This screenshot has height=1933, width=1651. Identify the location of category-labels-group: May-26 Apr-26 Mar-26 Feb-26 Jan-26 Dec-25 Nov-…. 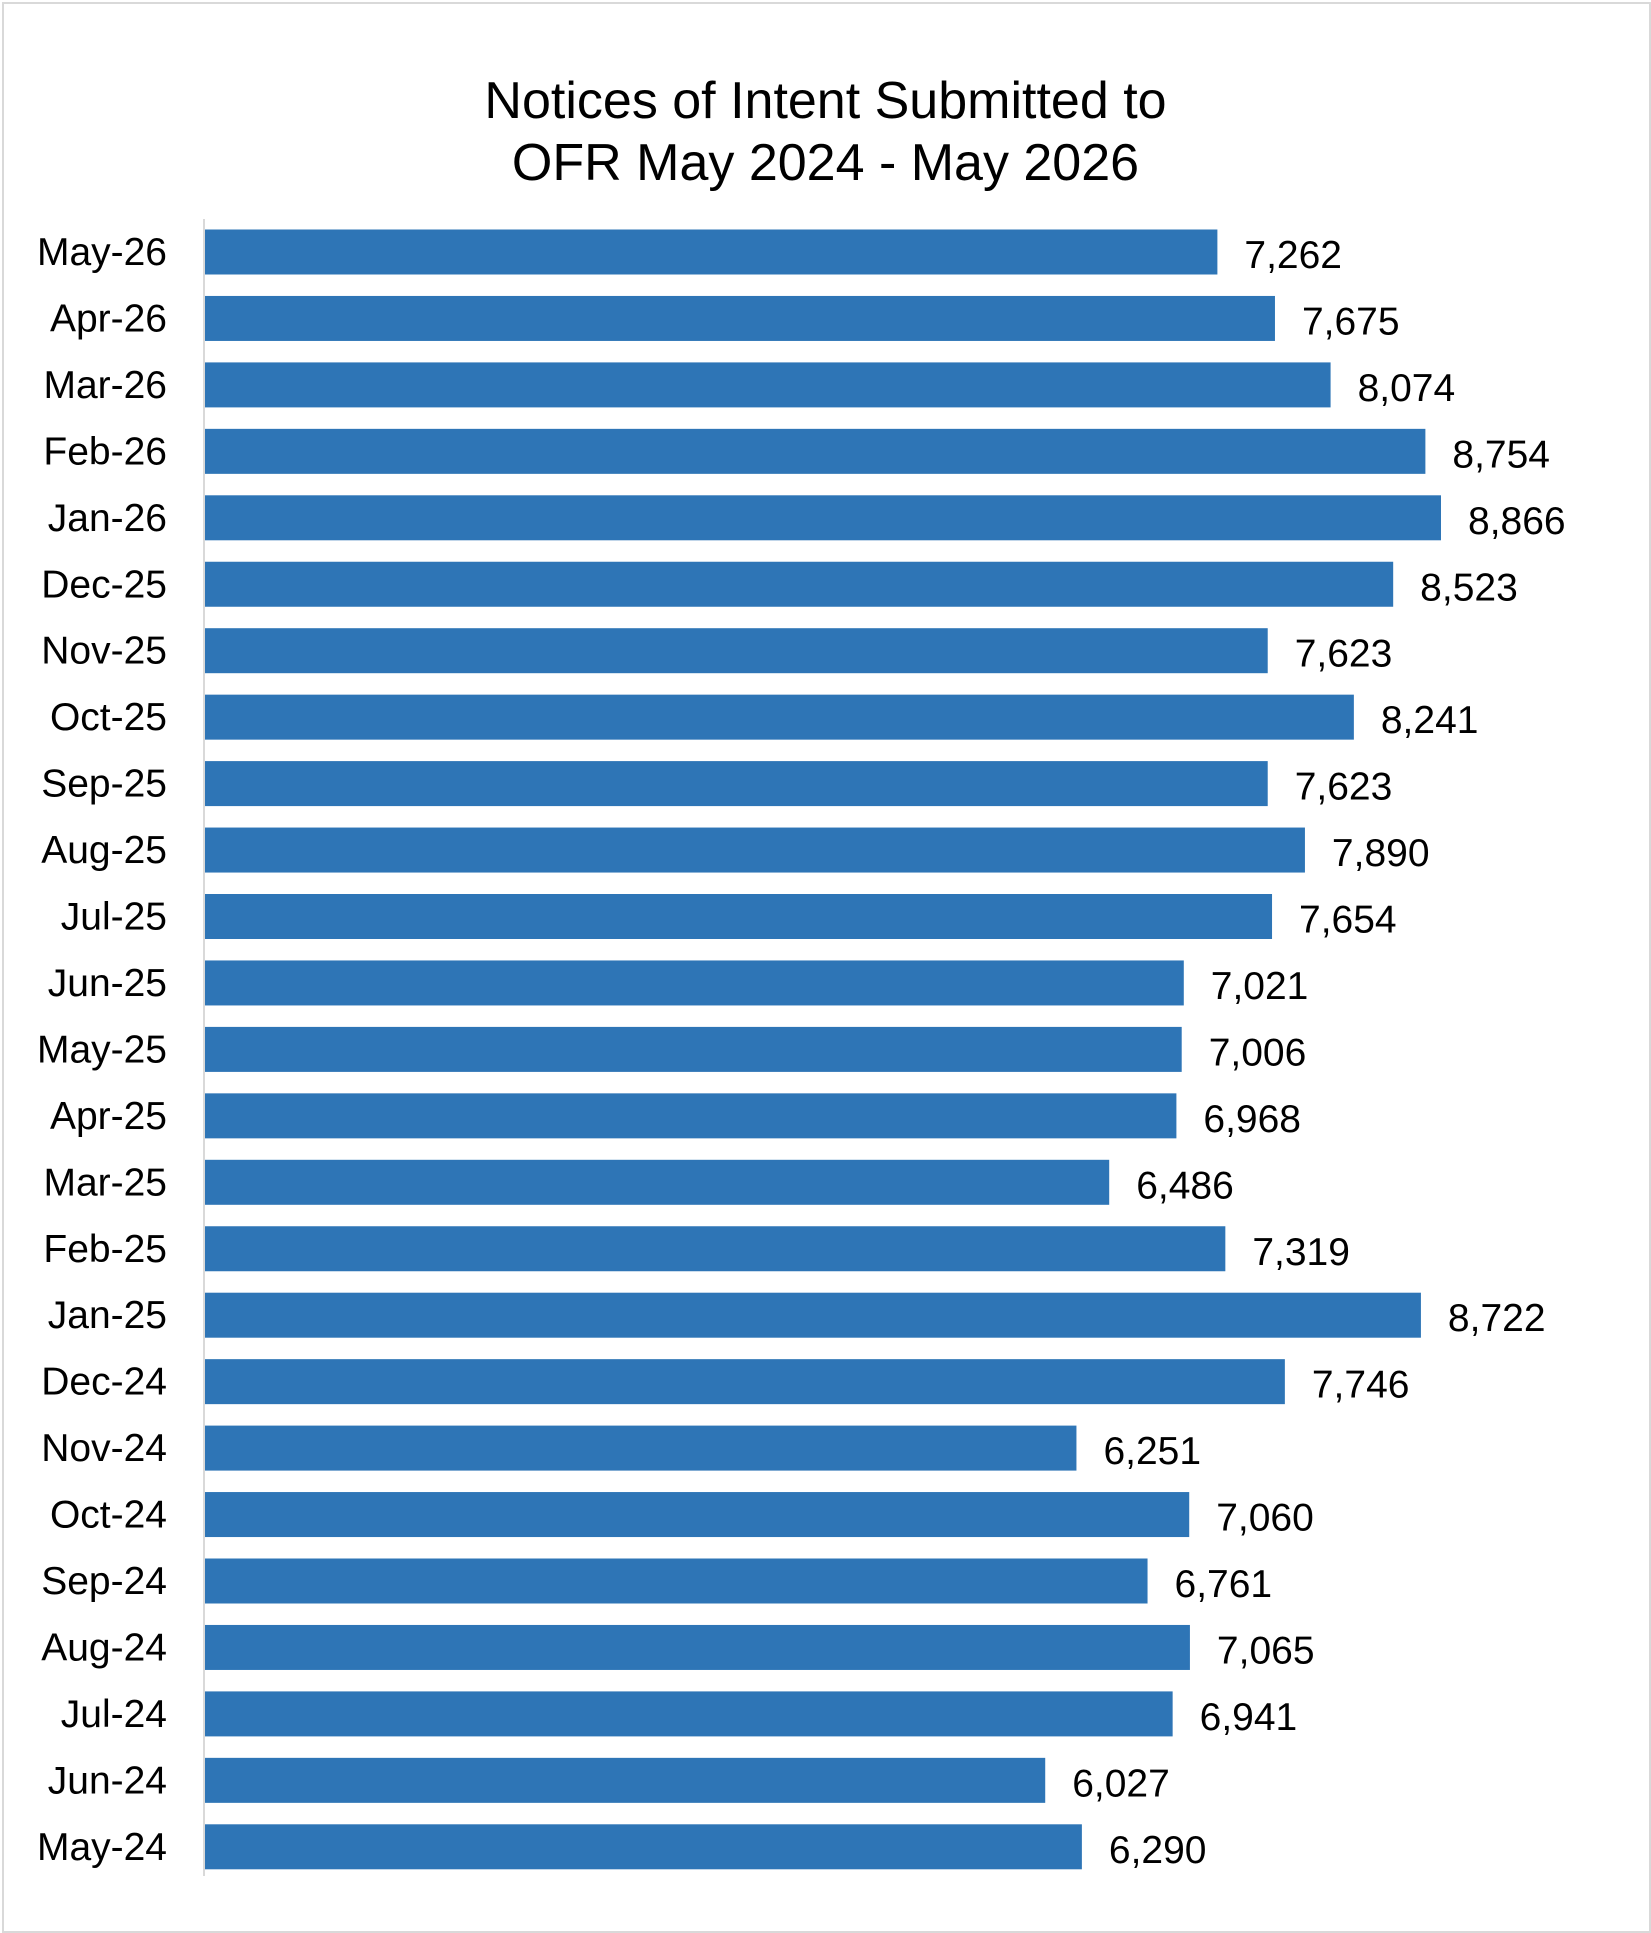
(102, 1050).